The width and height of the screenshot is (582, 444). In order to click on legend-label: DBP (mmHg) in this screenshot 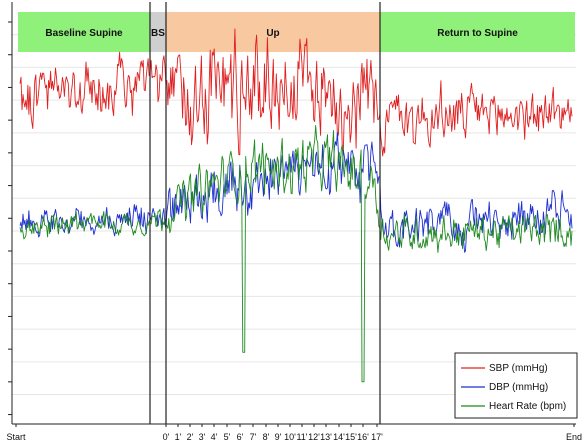, I will do `click(518, 387)`.